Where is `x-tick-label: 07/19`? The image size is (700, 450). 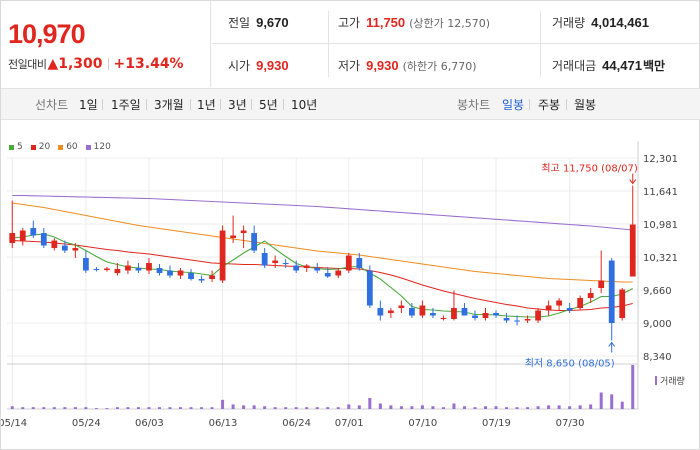
x-tick-label: 07/19 is located at coordinates (496, 423).